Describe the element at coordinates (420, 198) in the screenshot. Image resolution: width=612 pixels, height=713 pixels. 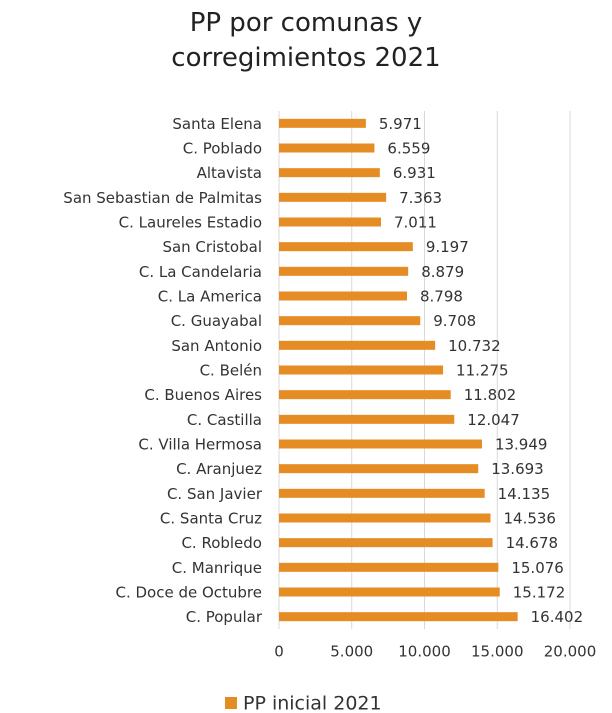
I see `value-label: 7.363` at that location.